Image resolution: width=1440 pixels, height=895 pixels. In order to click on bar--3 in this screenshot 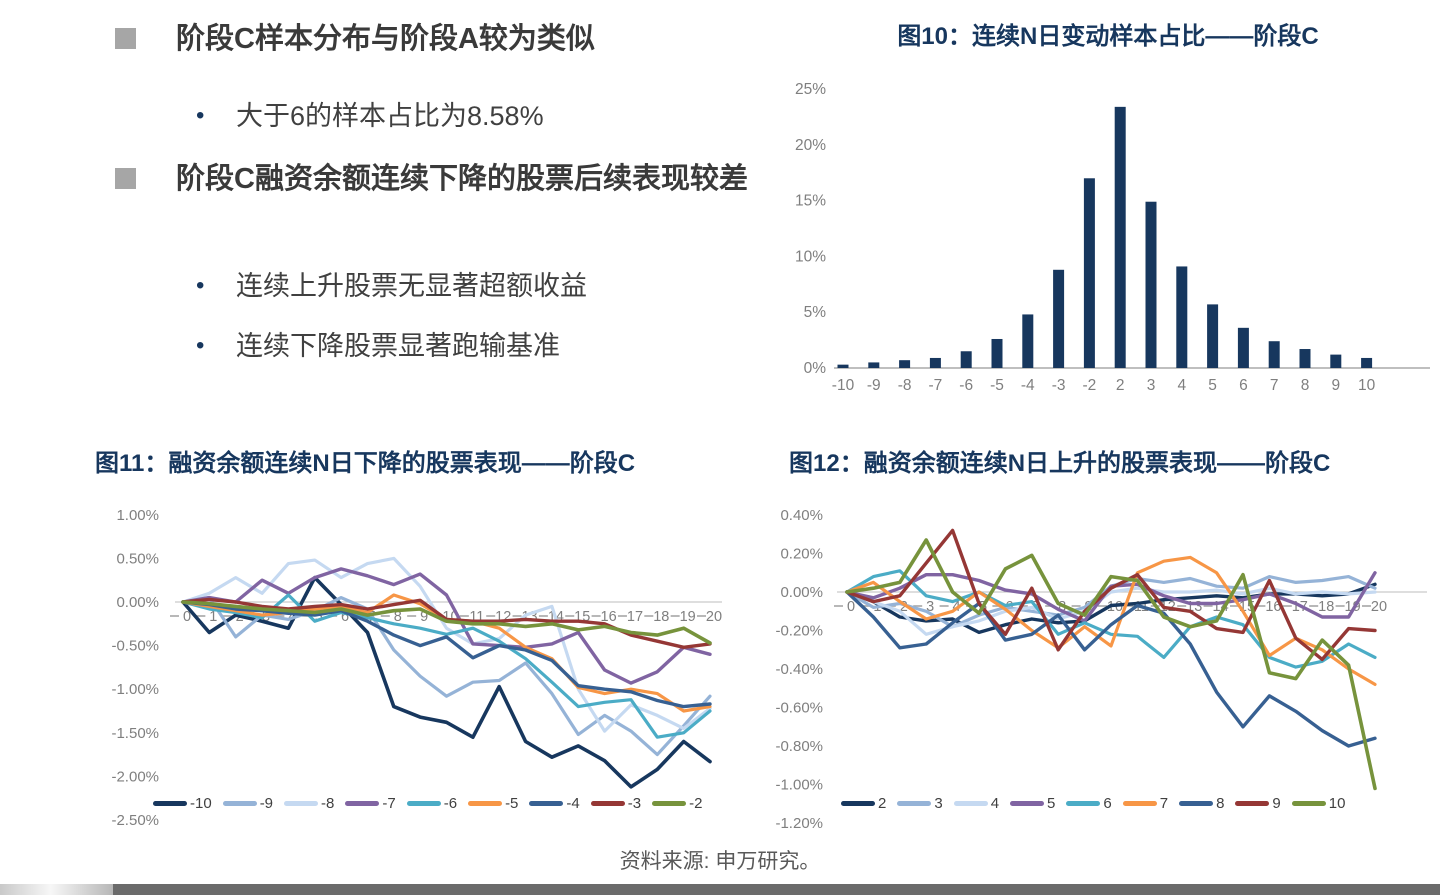, I will do `click(1059, 318)`.